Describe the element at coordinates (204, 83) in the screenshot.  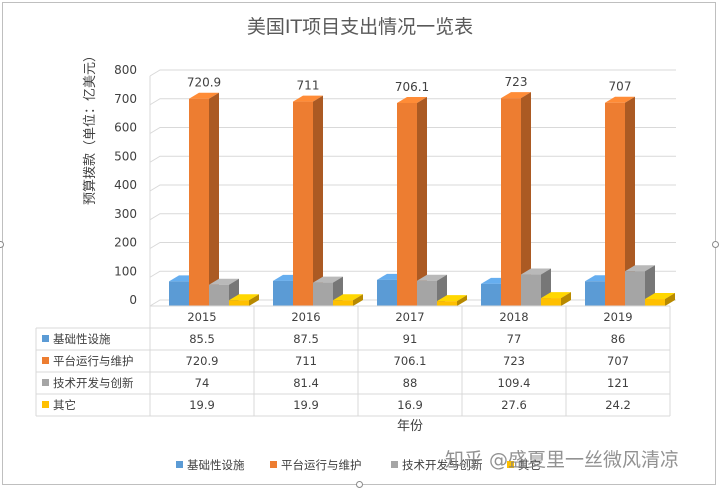
I see `data-label: 720.9` at that location.